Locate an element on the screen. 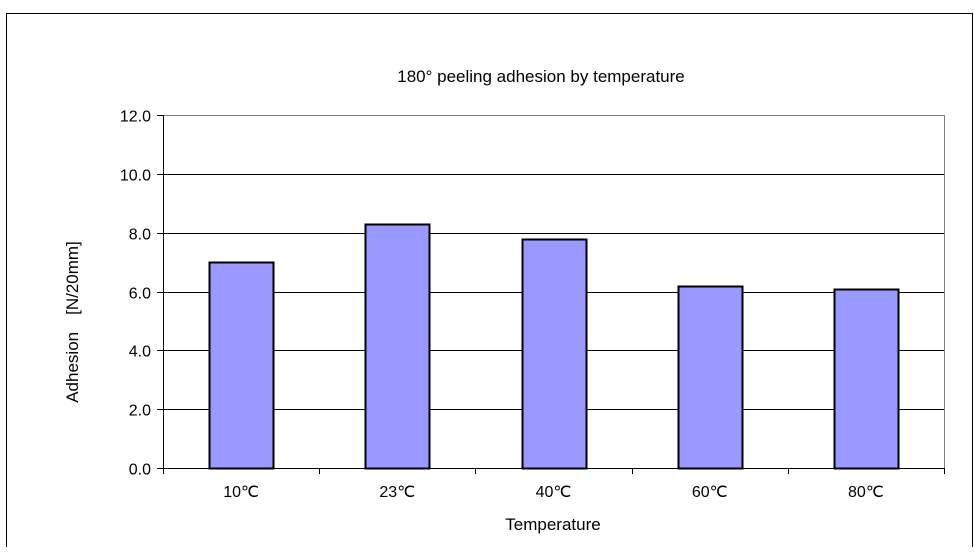  chart-title: 180° peeling adhesion by temperature is located at coordinates (541, 76).